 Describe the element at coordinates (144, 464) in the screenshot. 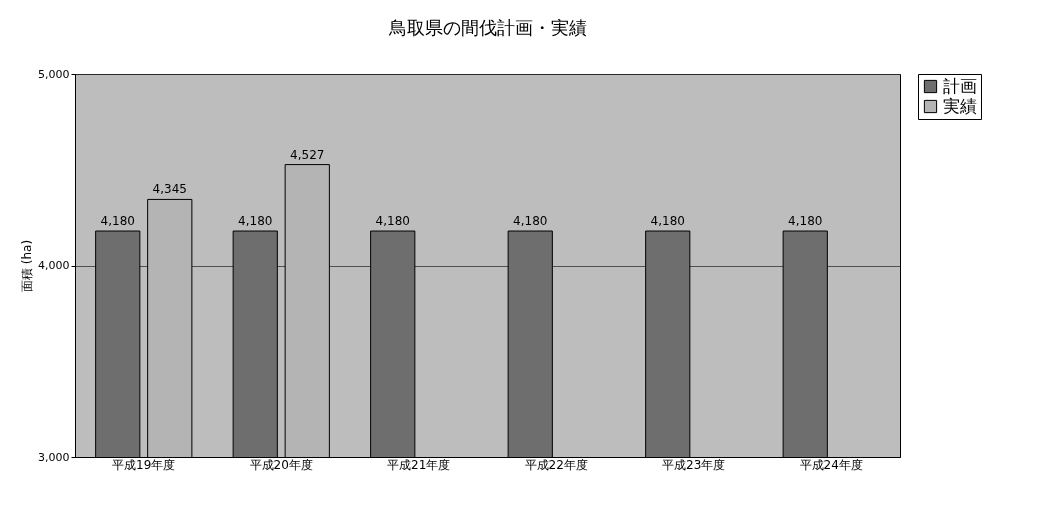

I see `x-tick-label: 平成19年度` at that location.